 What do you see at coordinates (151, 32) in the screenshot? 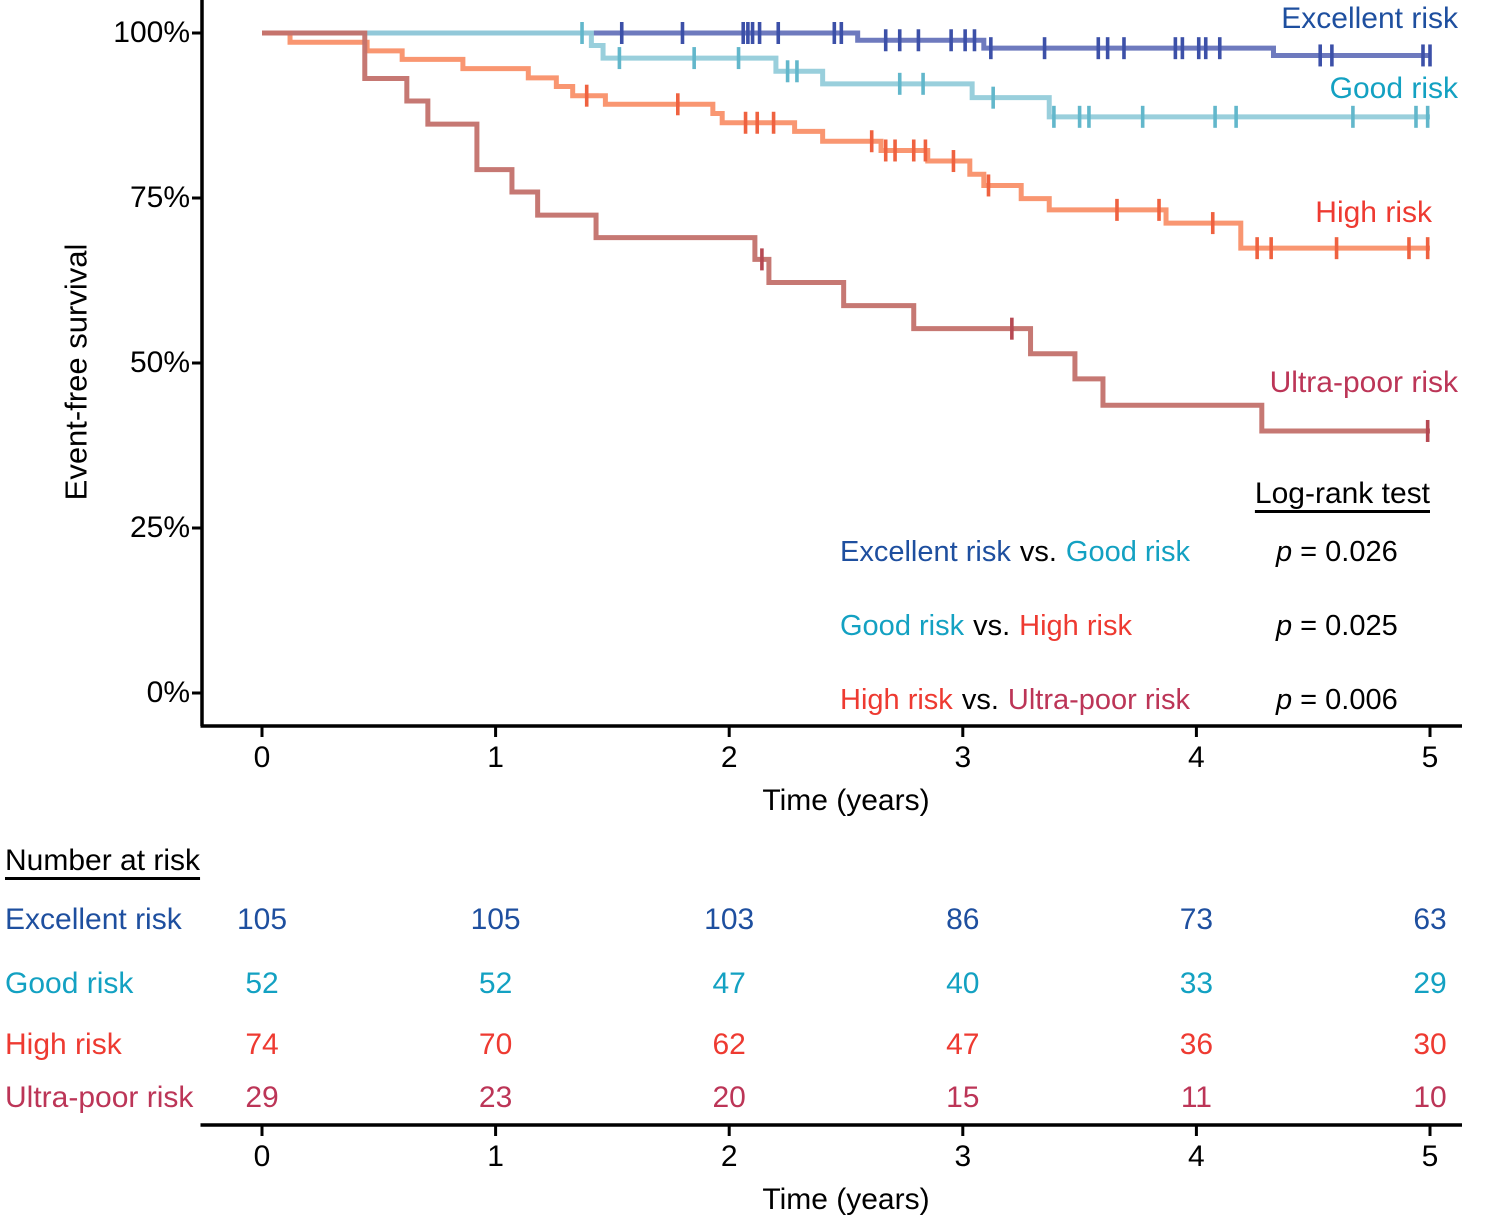
I see `y-tick-label-100: 100%` at bounding box center [151, 32].